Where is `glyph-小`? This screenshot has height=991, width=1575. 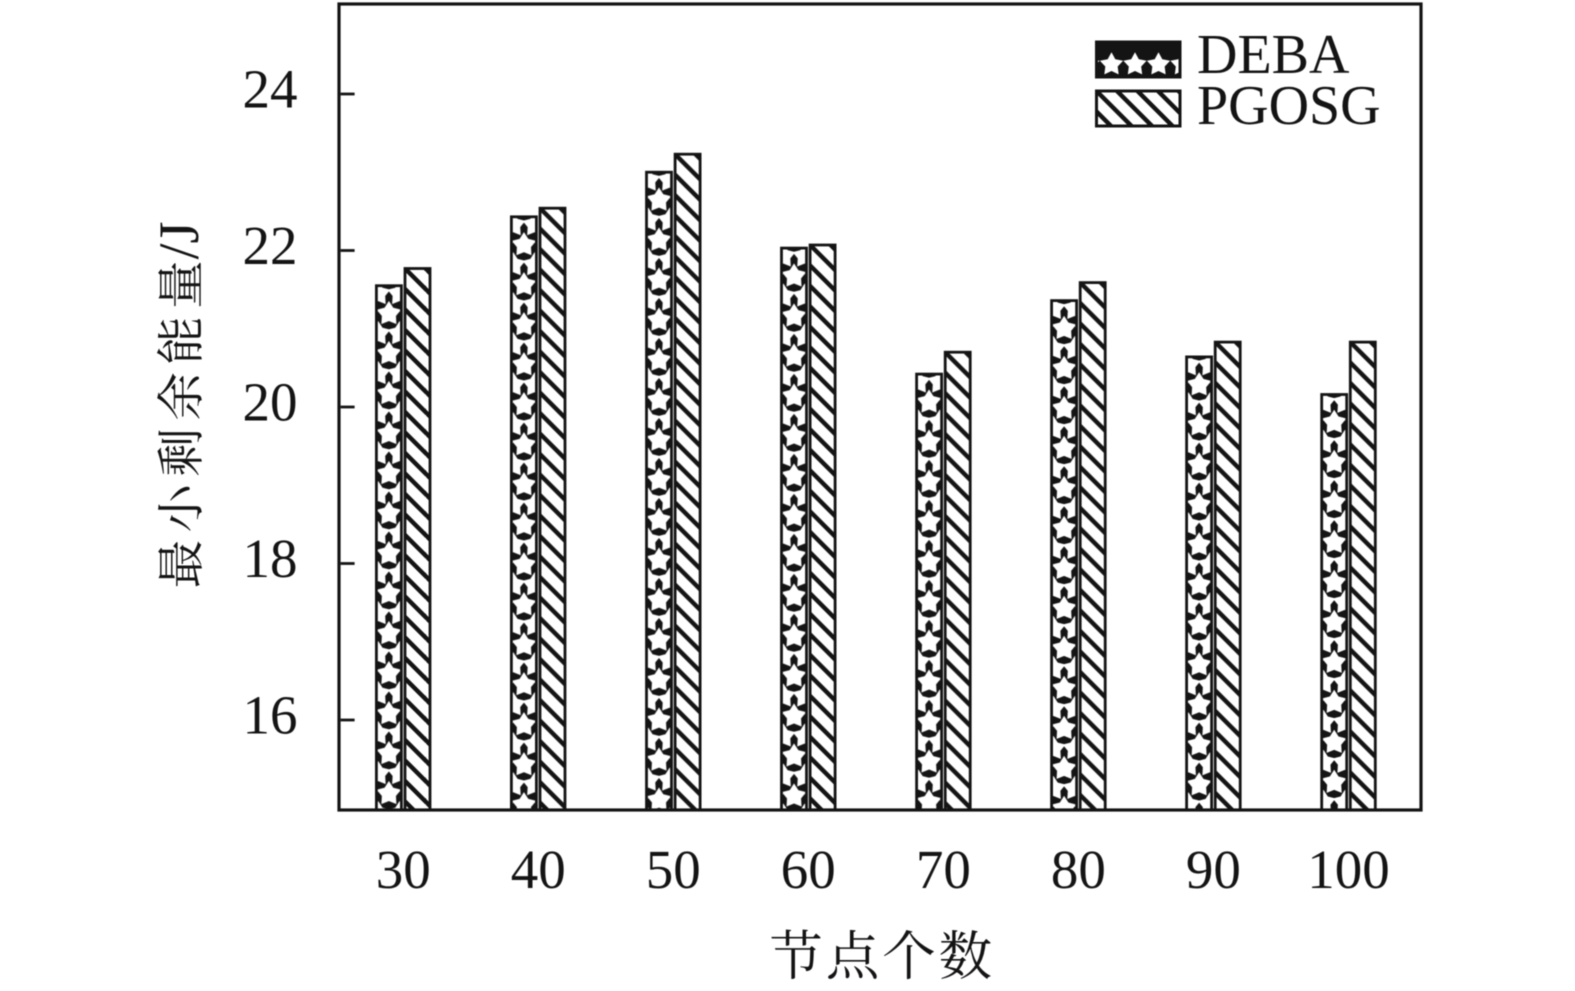 glyph-小 is located at coordinates (180, 508).